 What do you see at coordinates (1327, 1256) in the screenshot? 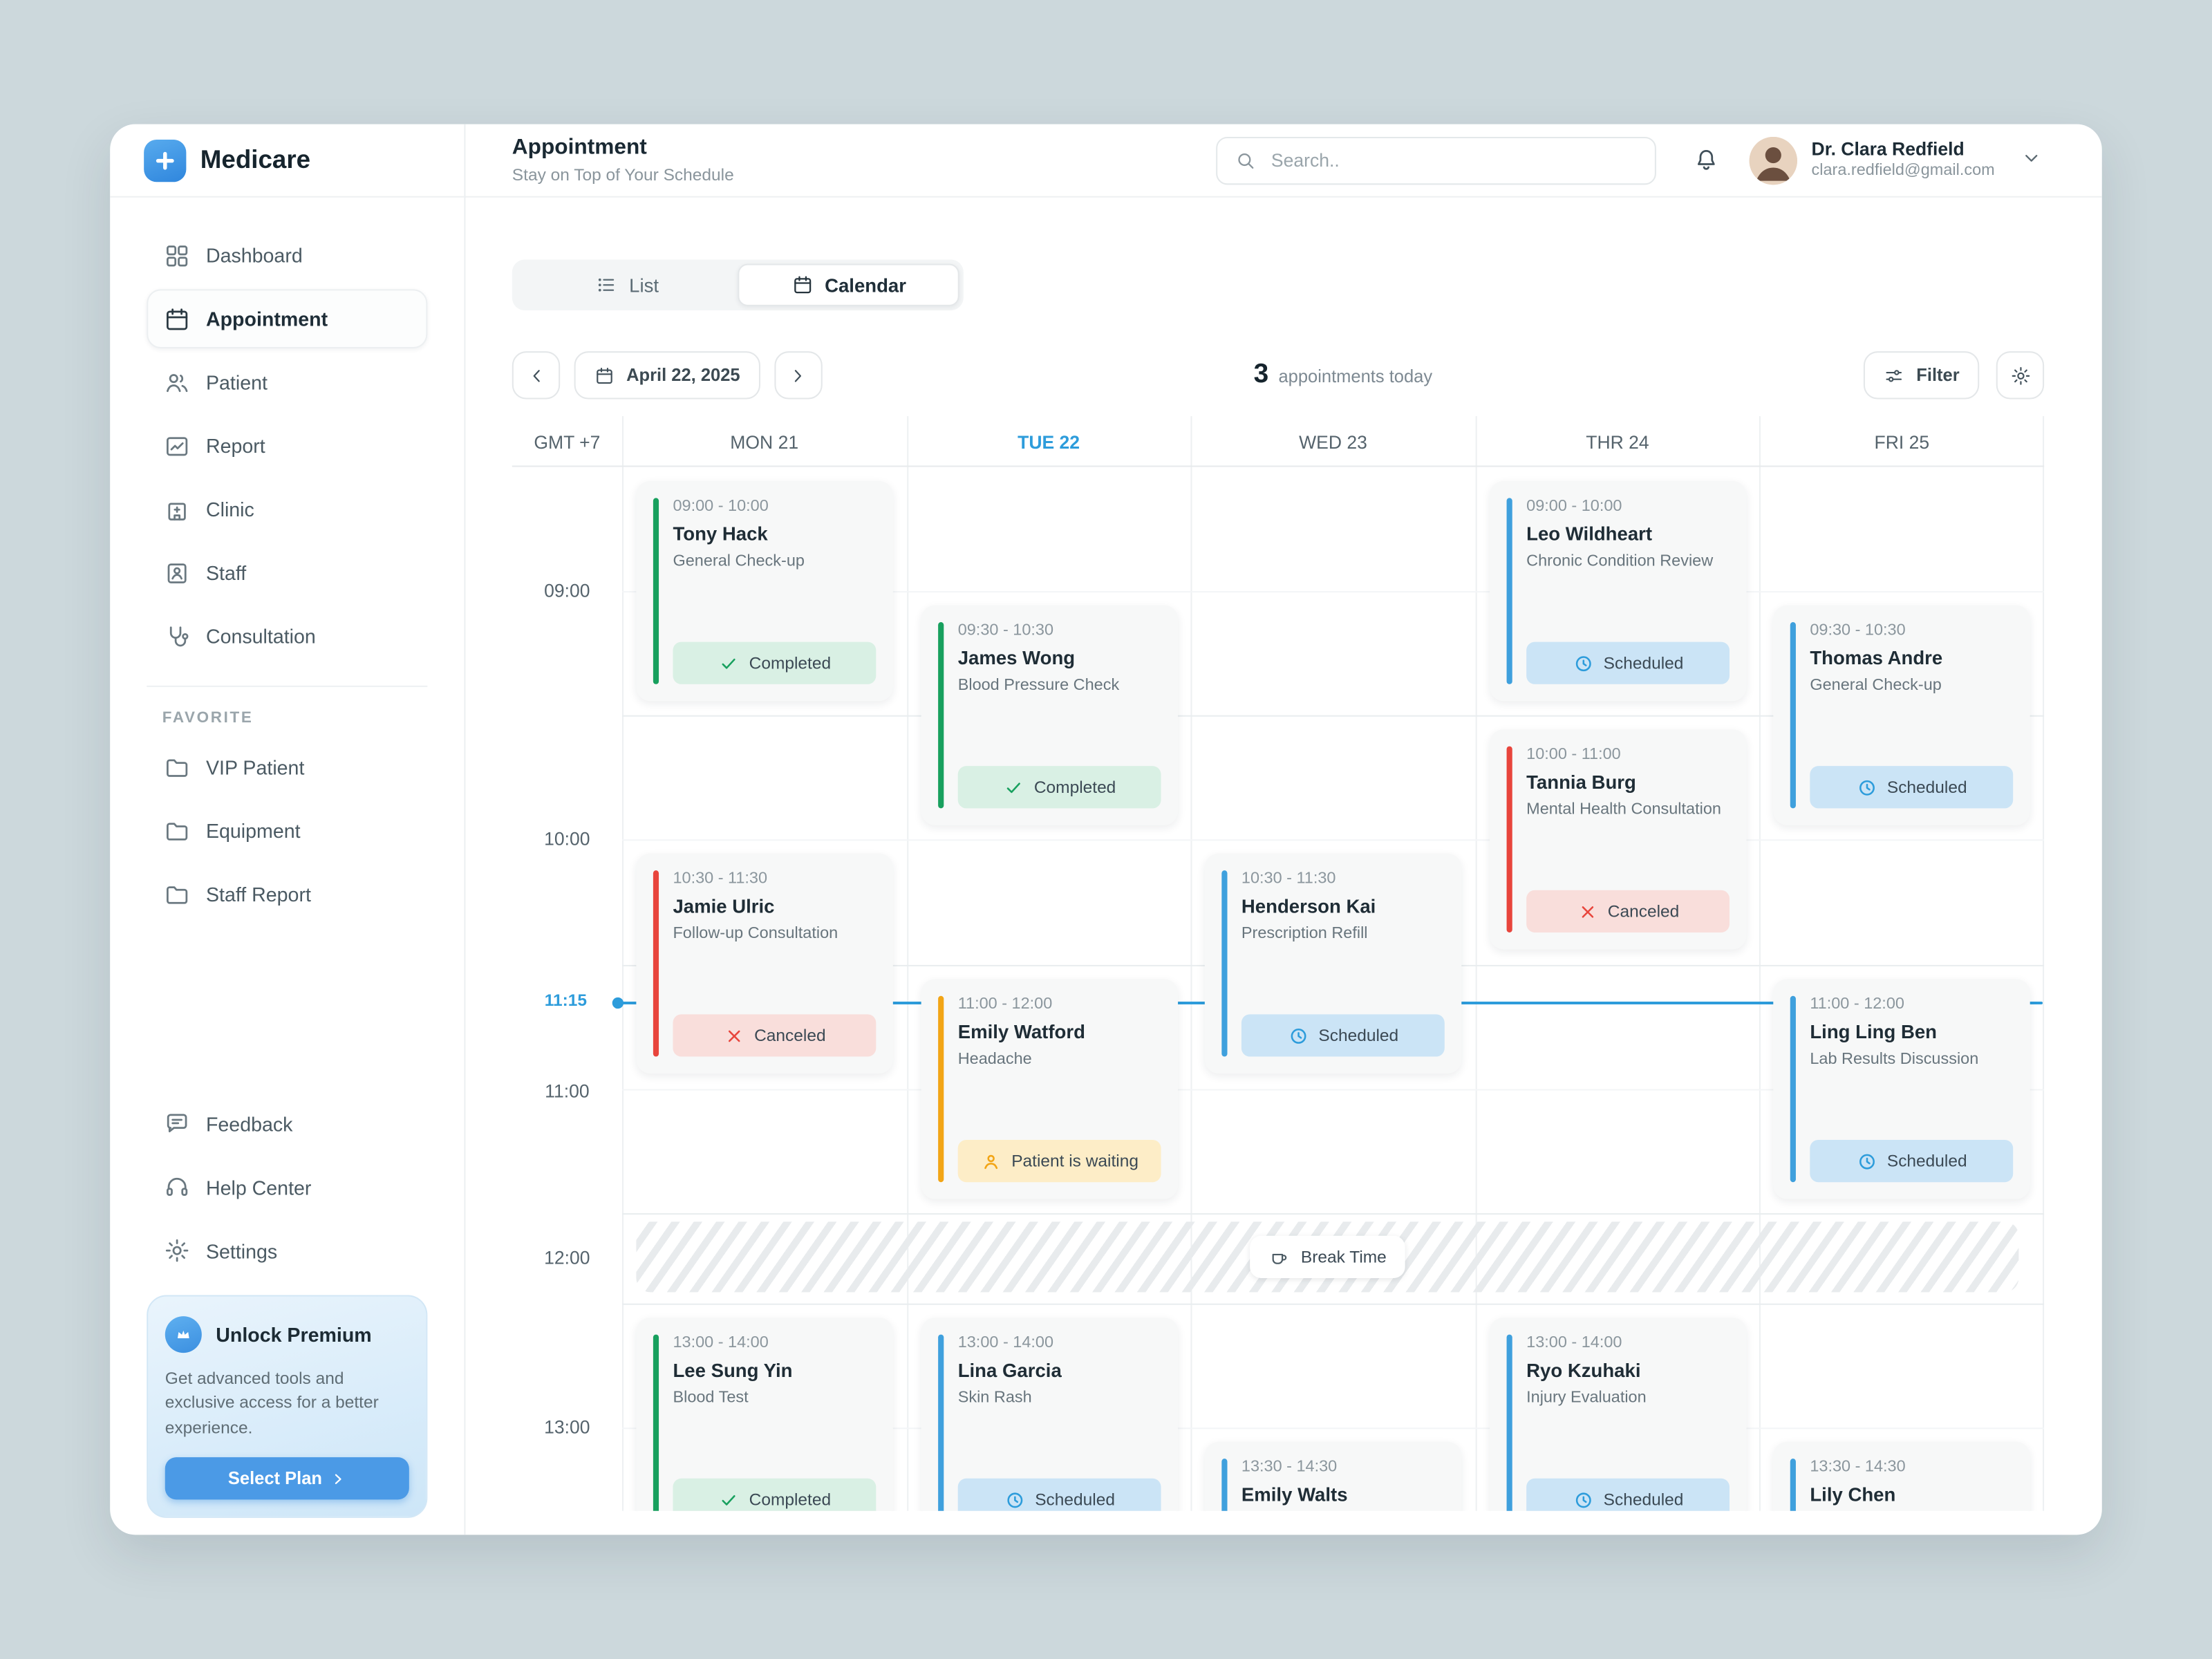
I see `break-time-pill: Break Time` at bounding box center [1327, 1256].